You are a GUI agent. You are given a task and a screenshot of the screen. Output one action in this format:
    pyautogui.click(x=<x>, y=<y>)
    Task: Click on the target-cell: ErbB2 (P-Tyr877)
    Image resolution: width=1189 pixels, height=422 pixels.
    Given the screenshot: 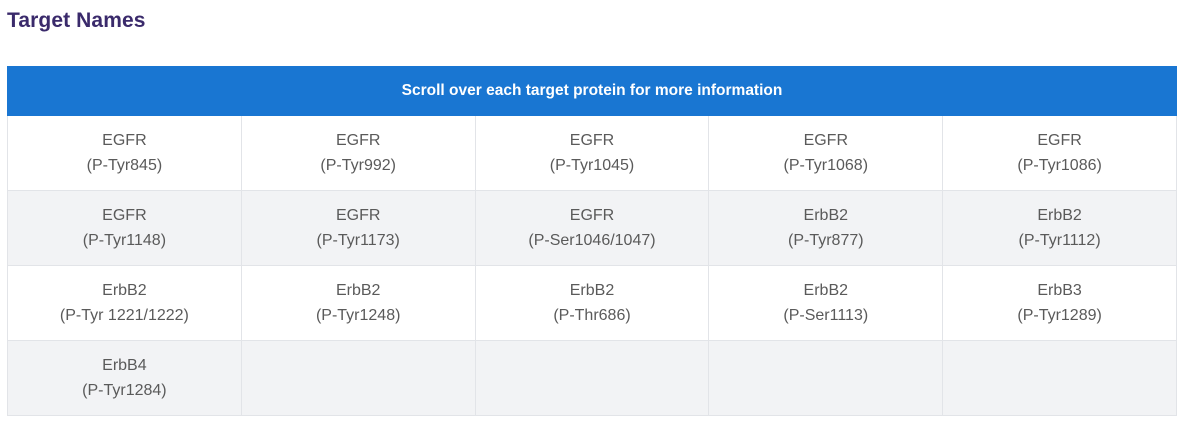 What is the action you would take?
    pyautogui.click(x=826, y=228)
    